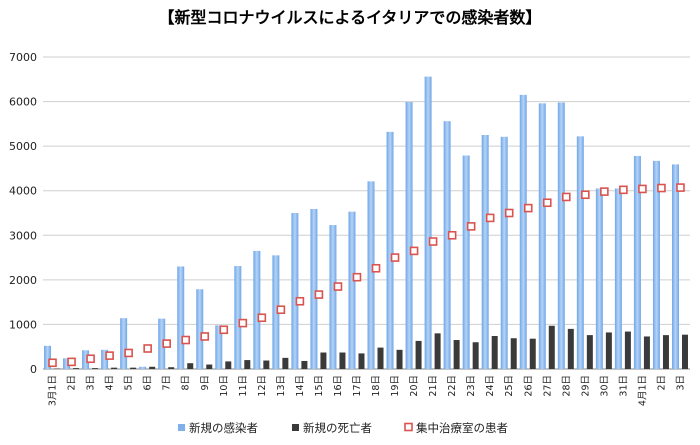 This screenshot has height=445, width=700. I want to click on x-tick-label: 30日, so click(604, 386).